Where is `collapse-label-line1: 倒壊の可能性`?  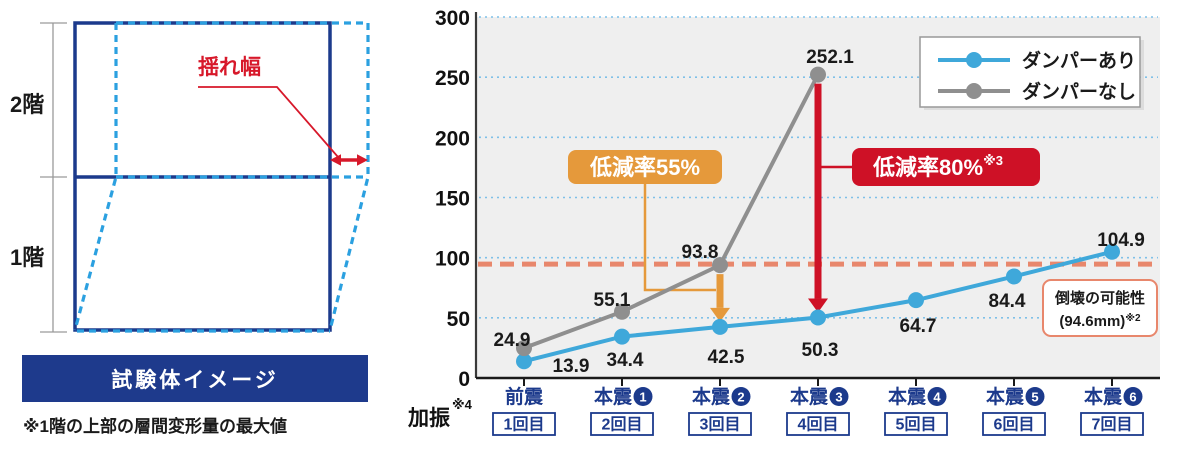 collapse-label-line1: 倒壊の可能性 is located at coordinates (1099, 298).